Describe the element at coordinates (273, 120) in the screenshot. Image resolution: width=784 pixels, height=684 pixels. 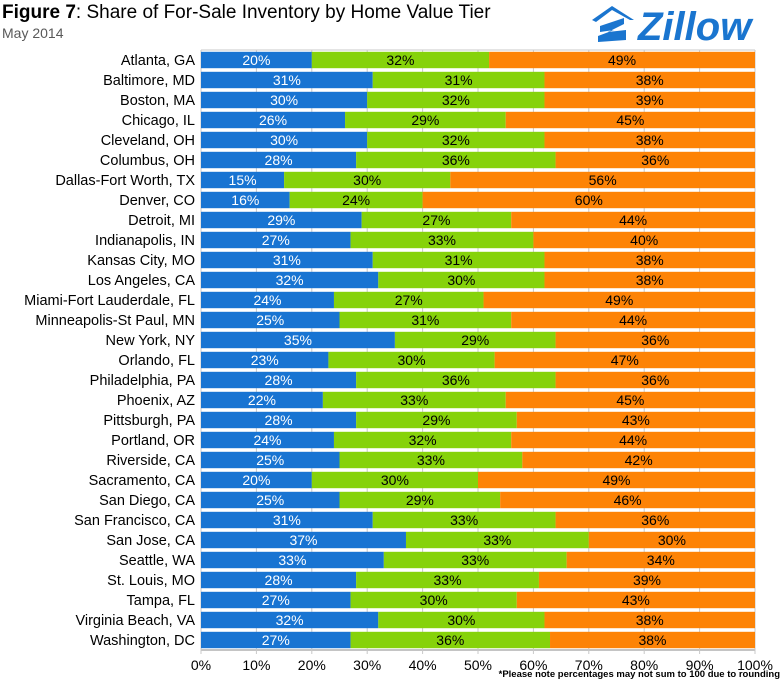
I see `data-label: 26%` at that location.